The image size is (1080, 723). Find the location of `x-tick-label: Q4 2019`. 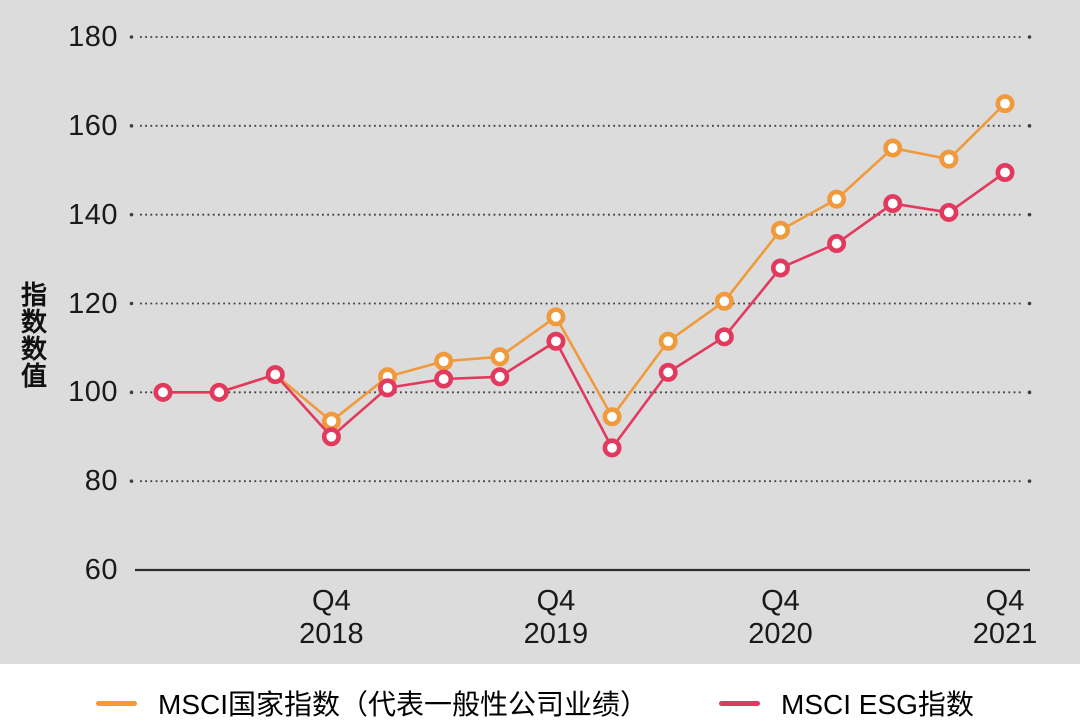

x-tick-label: Q4 2019 is located at coordinates (556, 618).